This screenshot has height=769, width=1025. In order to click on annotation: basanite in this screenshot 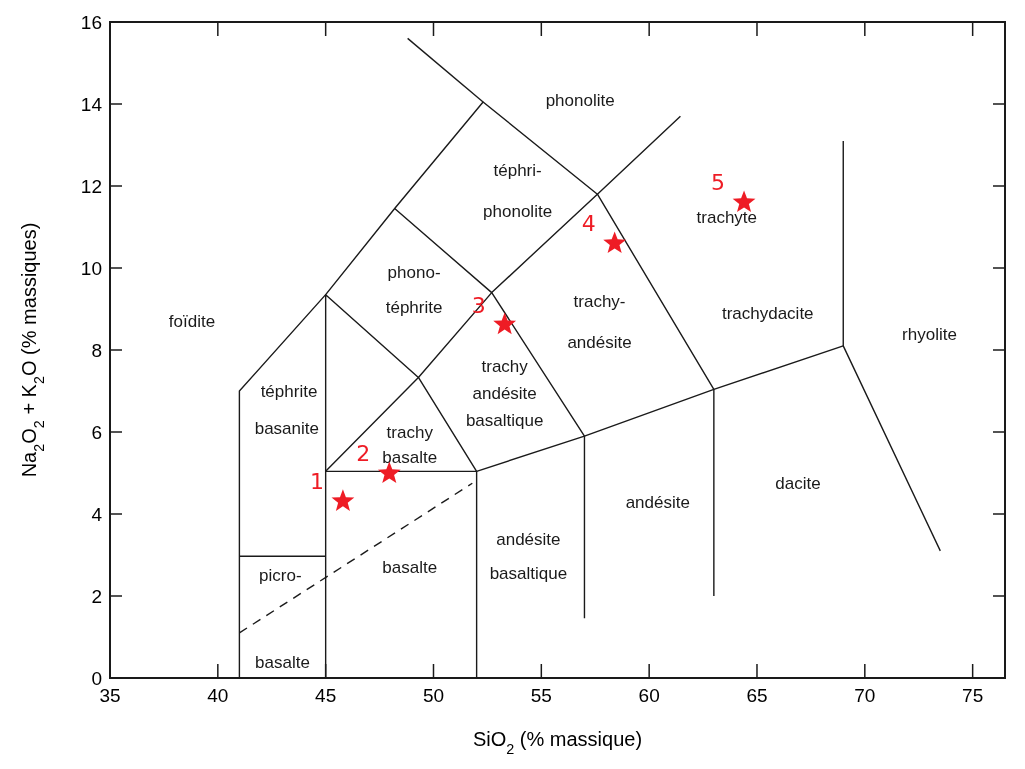, I will do `click(286, 428)`.